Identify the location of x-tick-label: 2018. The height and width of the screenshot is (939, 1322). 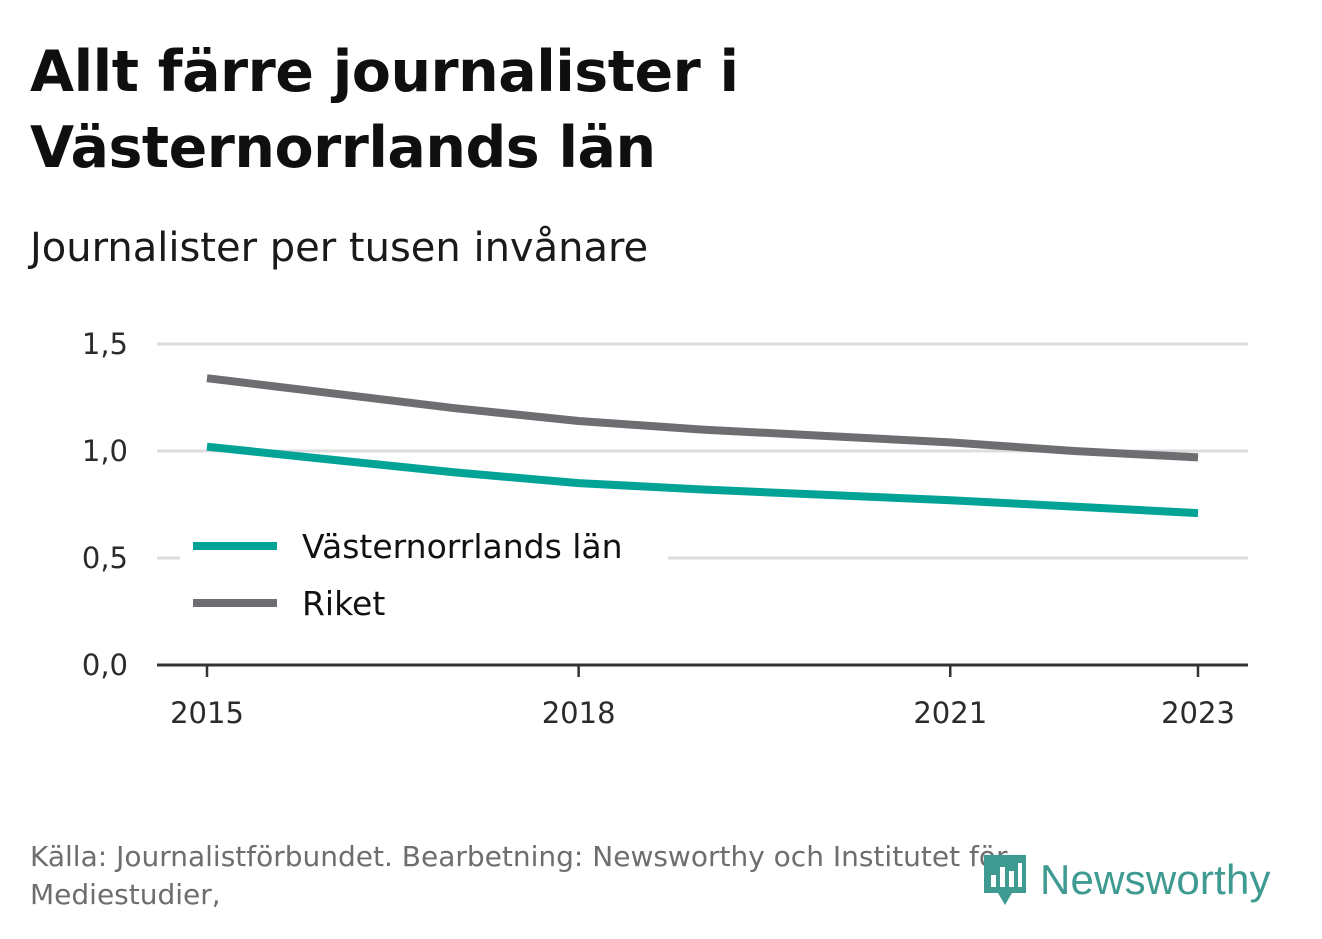
(579, 713).